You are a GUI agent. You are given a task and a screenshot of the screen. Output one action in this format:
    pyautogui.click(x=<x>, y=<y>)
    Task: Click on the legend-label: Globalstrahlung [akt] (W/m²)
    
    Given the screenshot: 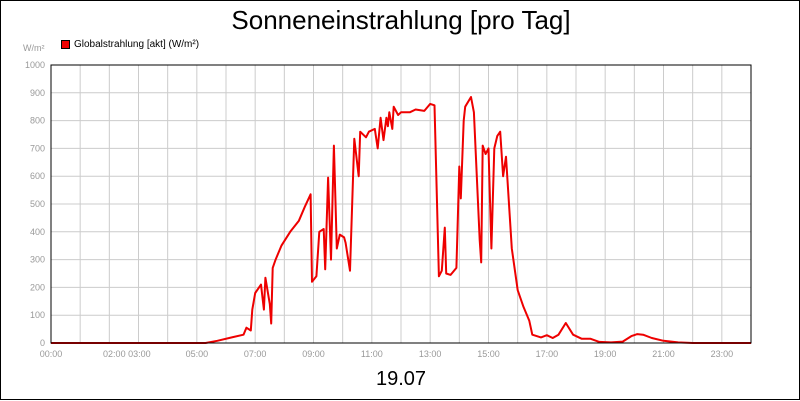 What is the action you would take?
    pyautogui.click(x=137, y=44)
    